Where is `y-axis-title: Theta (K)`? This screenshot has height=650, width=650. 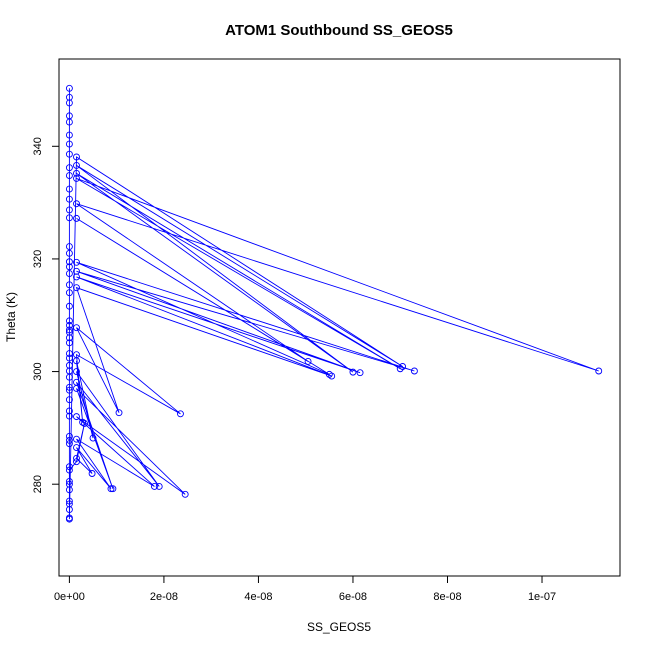
y-axis-title: Theta (K) is located at coordinates (11, 317).